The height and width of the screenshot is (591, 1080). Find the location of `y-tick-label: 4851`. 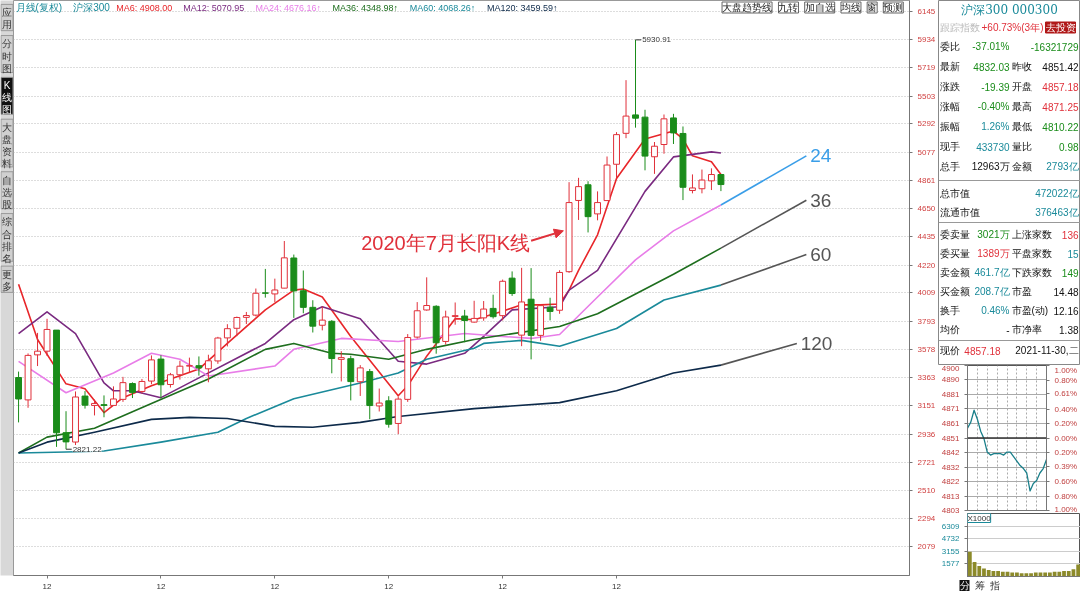

y-tick-label: 4851 is located at coordinates (951, 438).